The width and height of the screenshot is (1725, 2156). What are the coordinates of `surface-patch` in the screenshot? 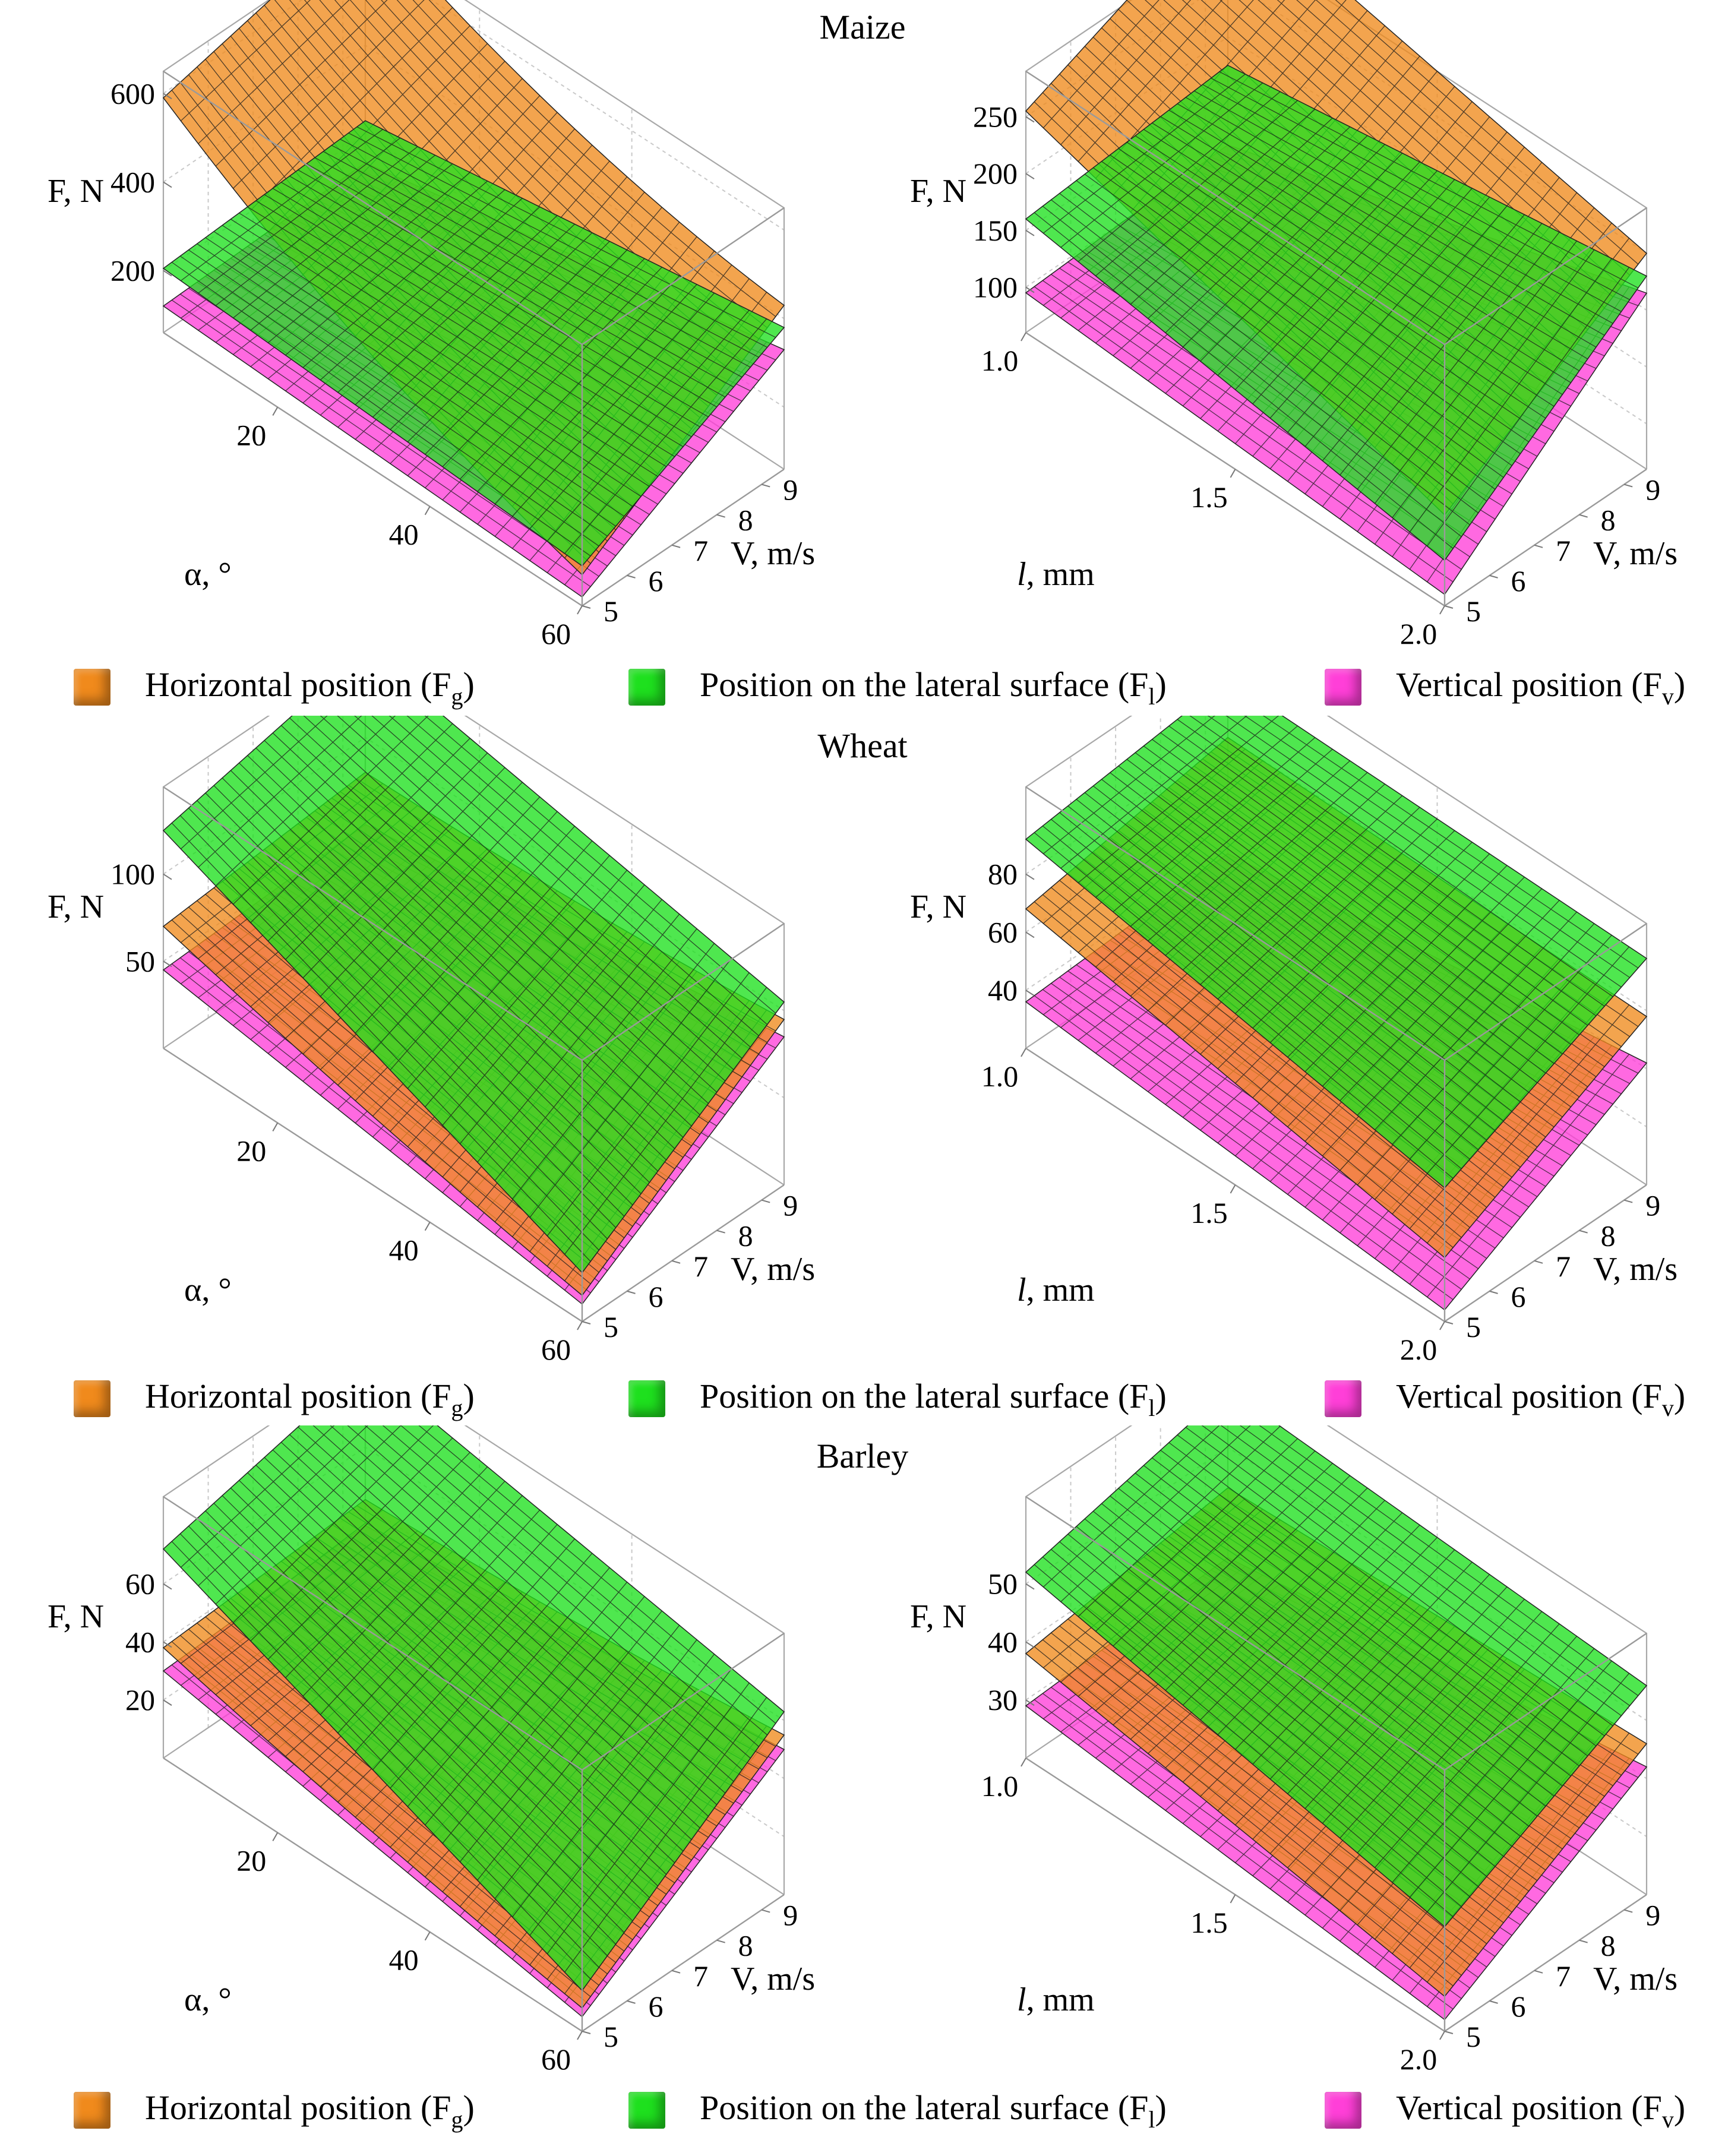 It's located at (474, 995).